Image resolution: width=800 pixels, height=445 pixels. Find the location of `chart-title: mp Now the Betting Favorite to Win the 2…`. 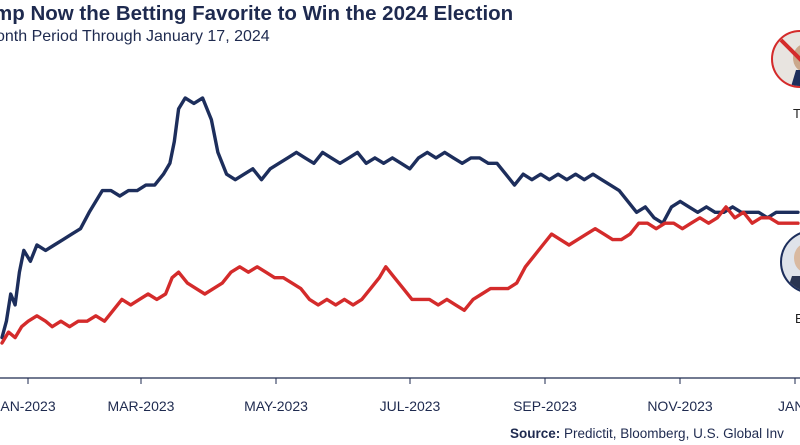

chart-title: mp Now the Betting Favorite to Win the 2… is located at coordinates (257, 13).